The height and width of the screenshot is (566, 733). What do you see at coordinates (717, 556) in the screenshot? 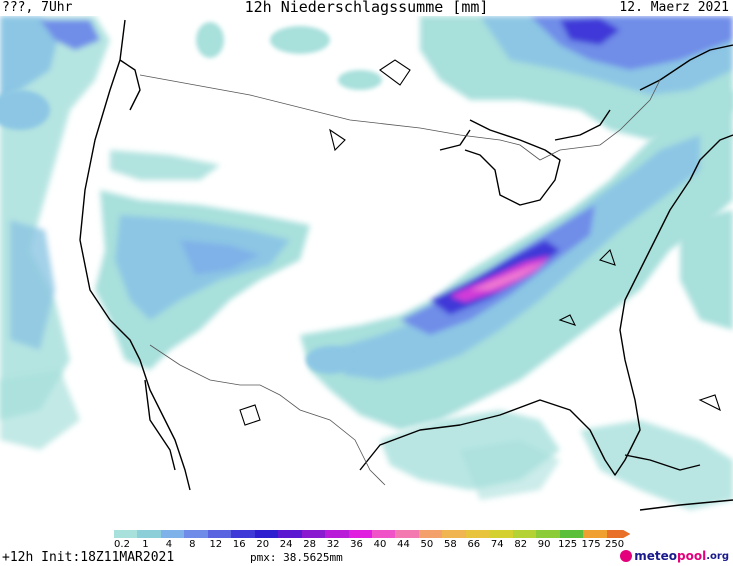
I see `logo-text-org: .org` at bounding box center [717, 556].